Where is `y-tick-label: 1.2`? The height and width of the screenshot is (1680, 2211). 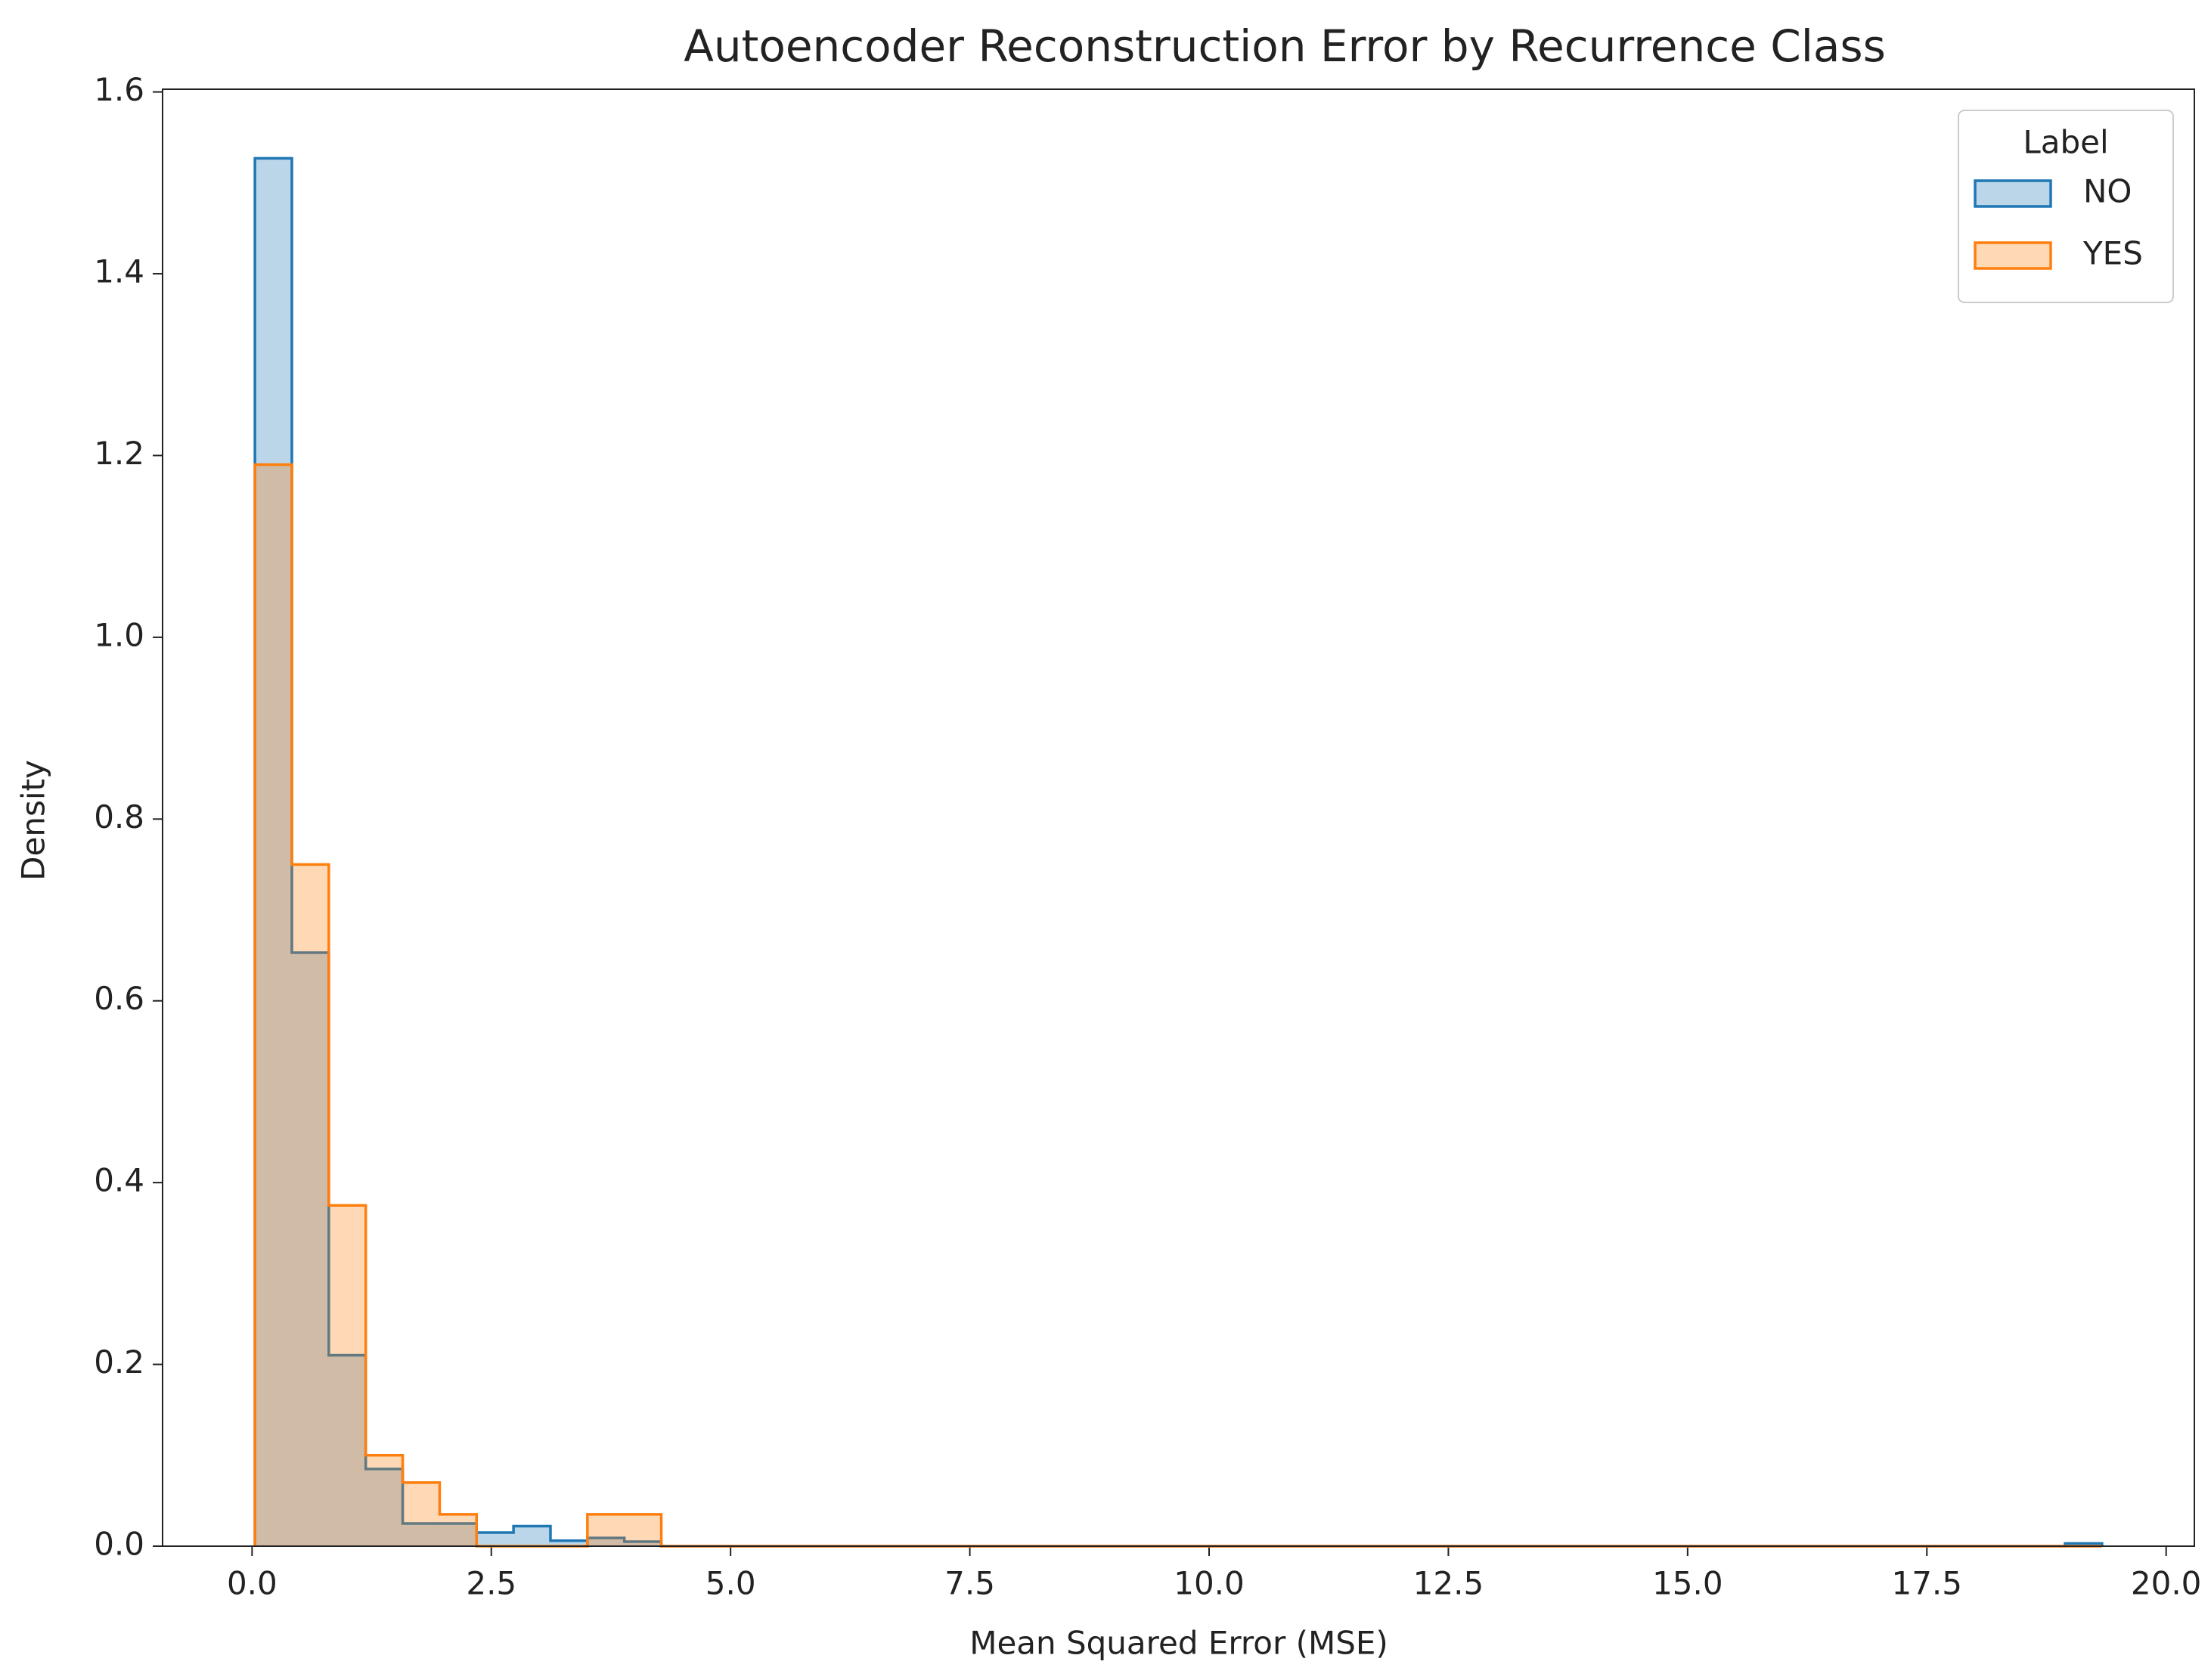
y-tick-label: 1.2 is located at coordinates (119, 453).